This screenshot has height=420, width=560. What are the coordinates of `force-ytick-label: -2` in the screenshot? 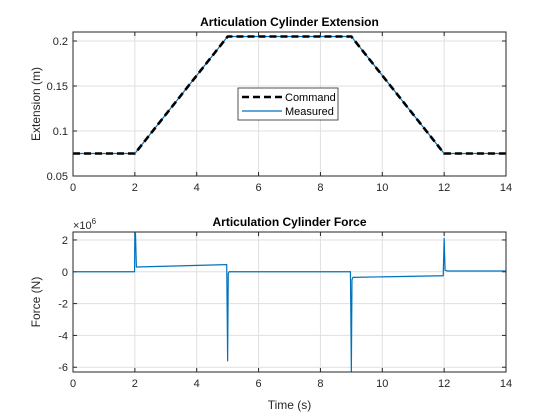 It's located at (63, 305).